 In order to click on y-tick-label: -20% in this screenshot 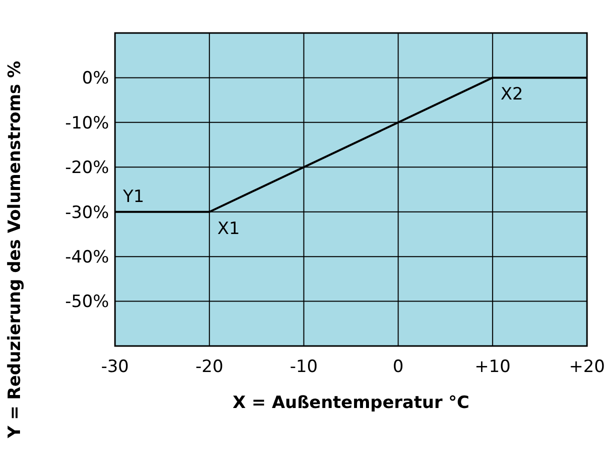, I will do `click(87, 168)`.